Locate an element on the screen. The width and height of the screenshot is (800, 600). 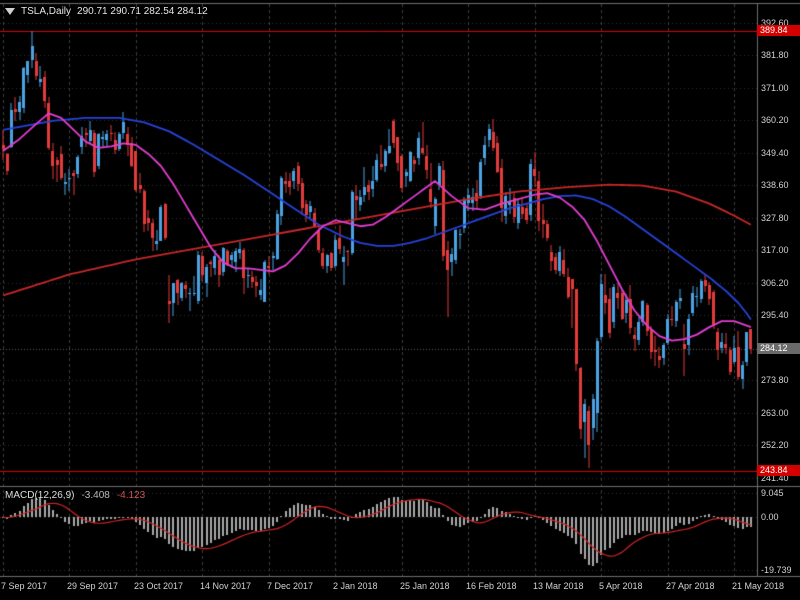
macd-axis-label: 0.00 is located at coordinates (770, 517).